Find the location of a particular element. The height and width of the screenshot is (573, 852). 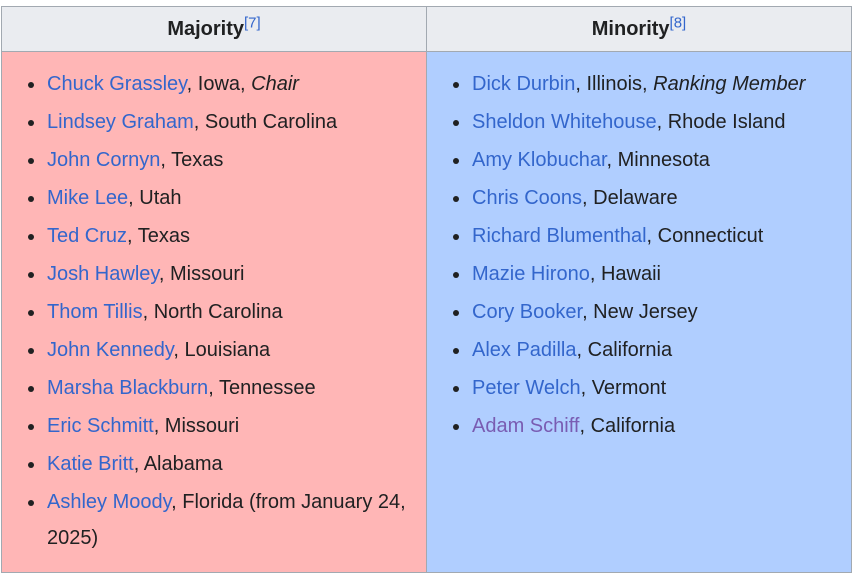

minority-member-item: Amy Klobuchar, Minnesota is located at coordinates (656, 160).